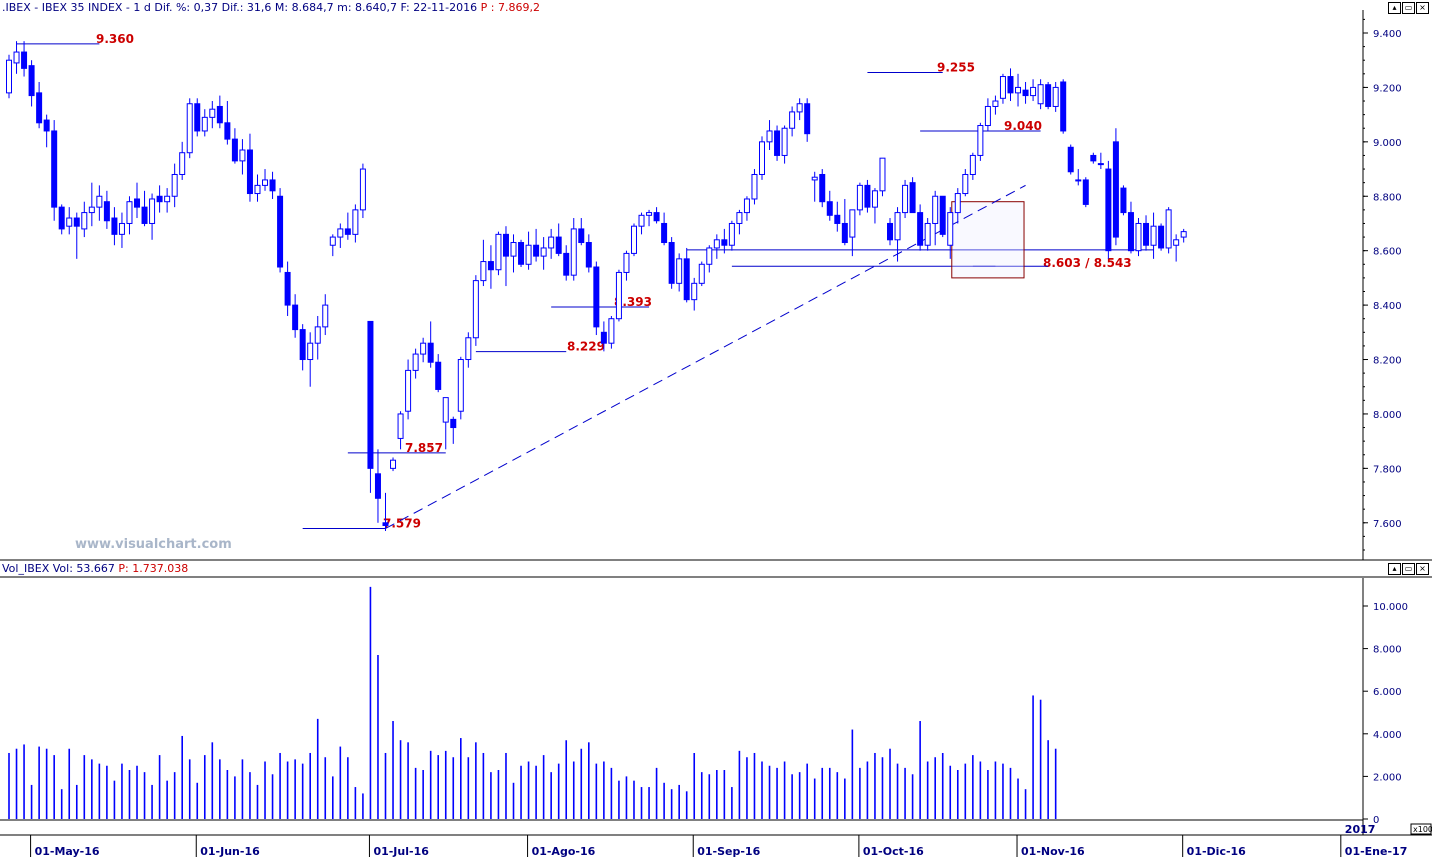  Describe the element at coordinates (1422, 569) in the screenshot. I see `volume-panel-close-button: ×` at that location.